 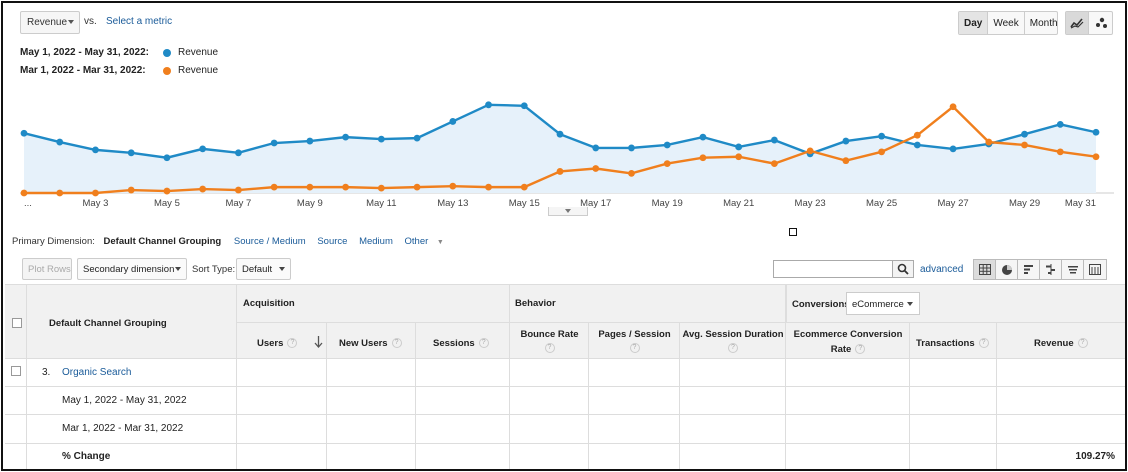 What do you see at coordinates (17, 323) in the screenshot?
I see `select-all-checkbox` at bounding box center [17, 323].